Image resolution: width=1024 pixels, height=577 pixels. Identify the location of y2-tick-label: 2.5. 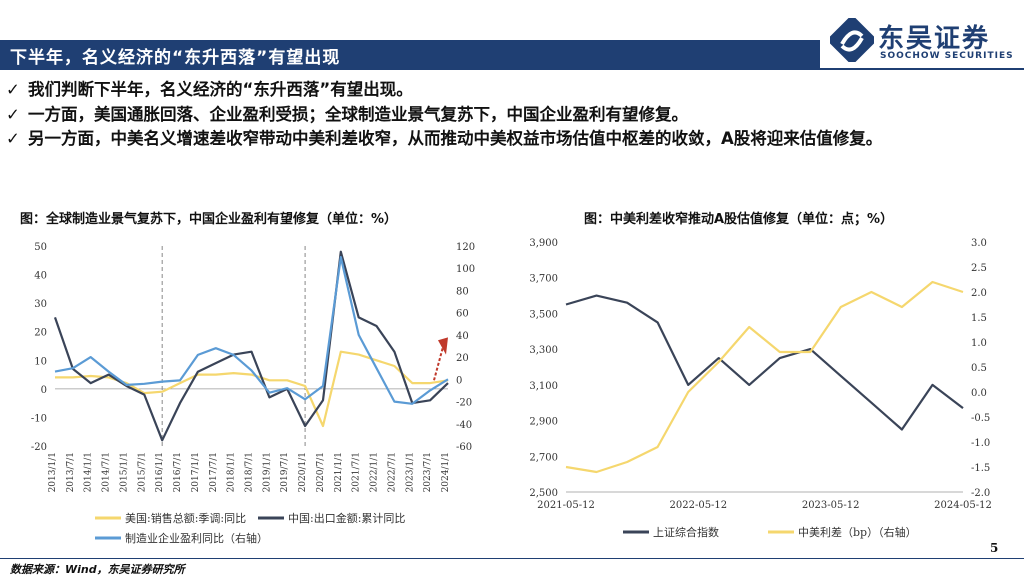
(979, 268).